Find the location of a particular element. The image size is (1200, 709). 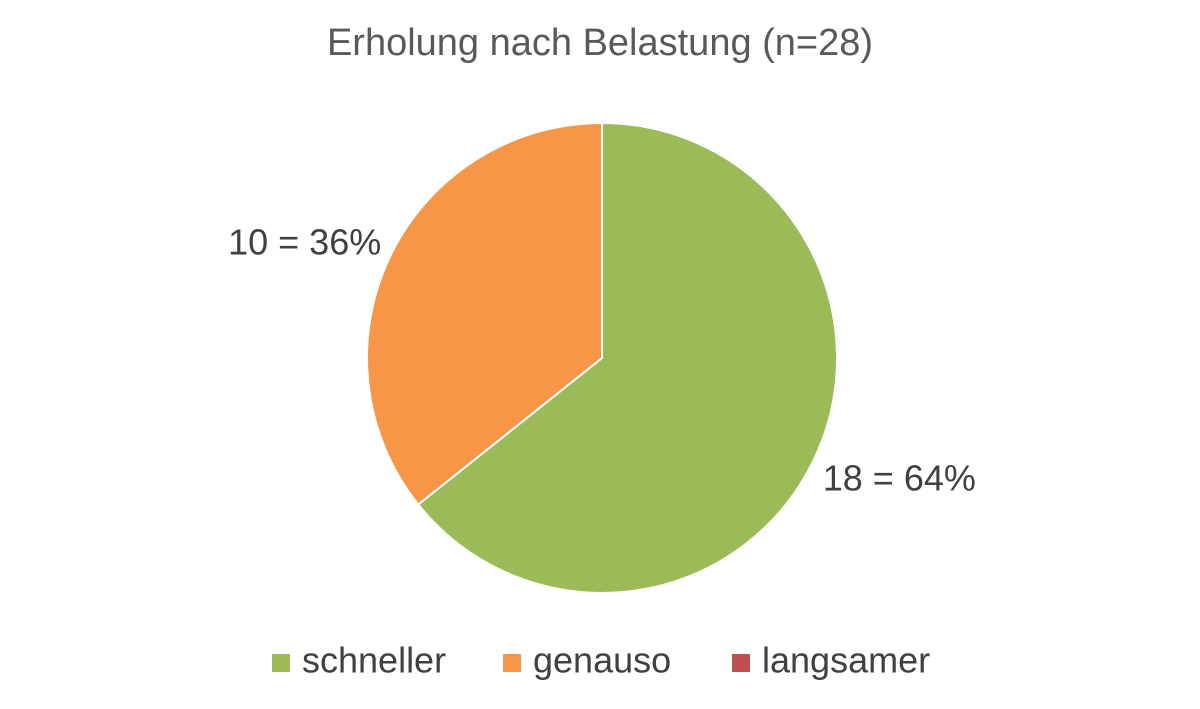

legend-label: schneller is located at coordinates (374, 660).